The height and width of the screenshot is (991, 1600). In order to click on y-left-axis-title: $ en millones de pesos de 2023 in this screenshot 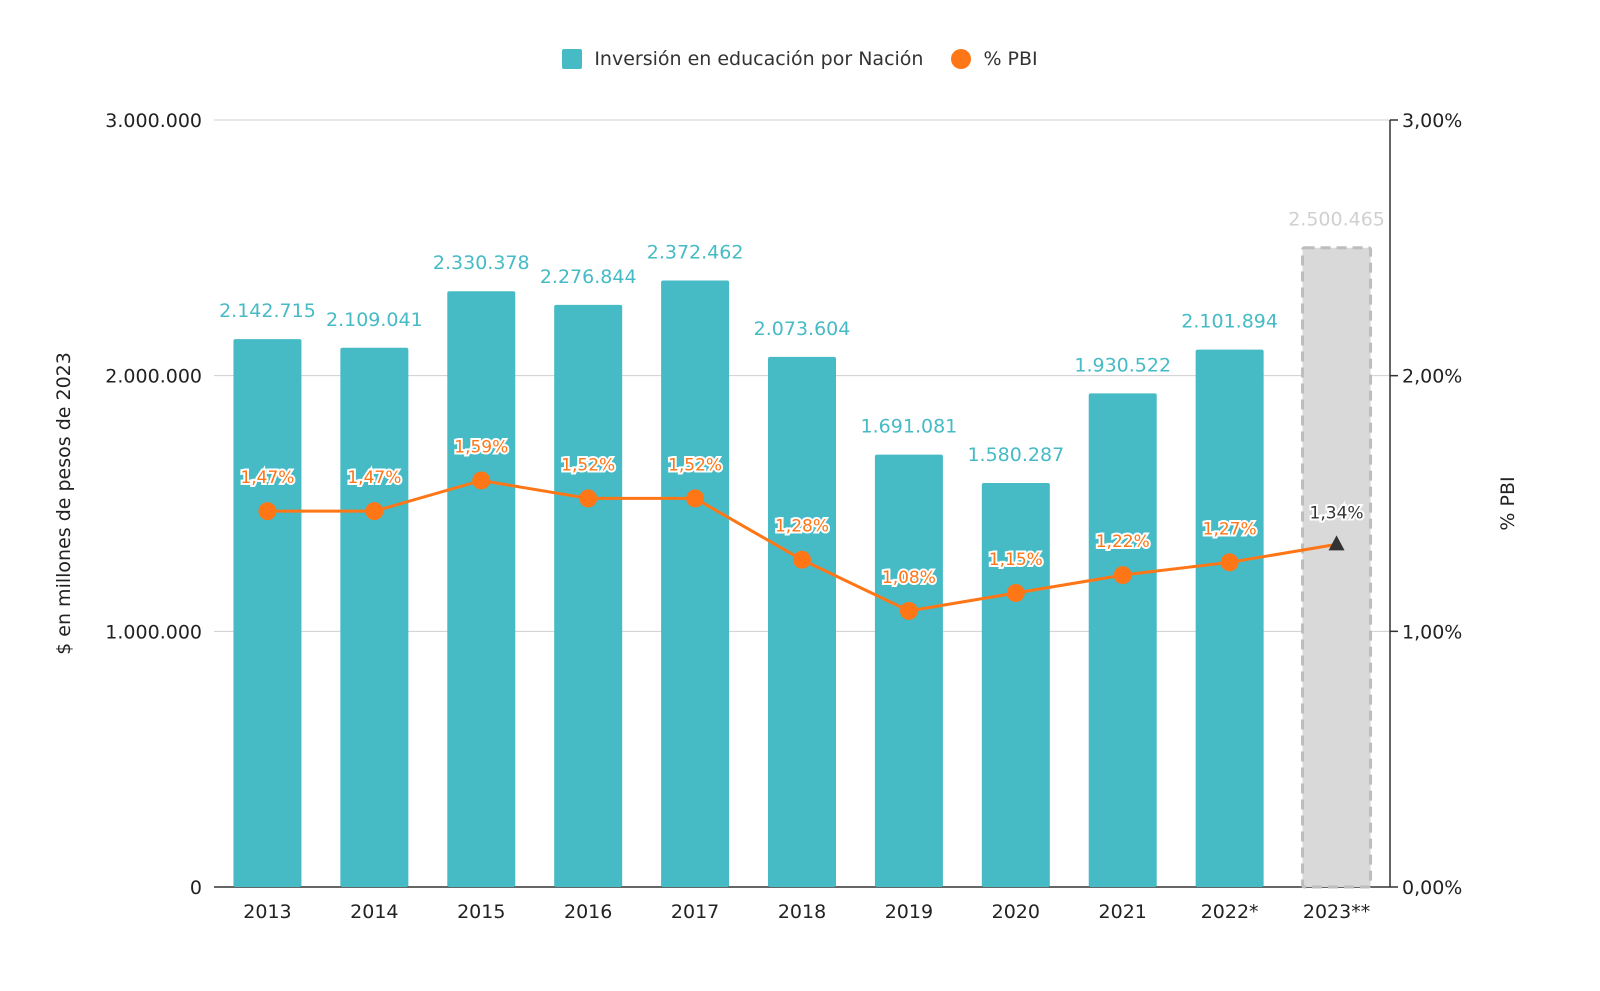, I will do `click(64, 503)`.